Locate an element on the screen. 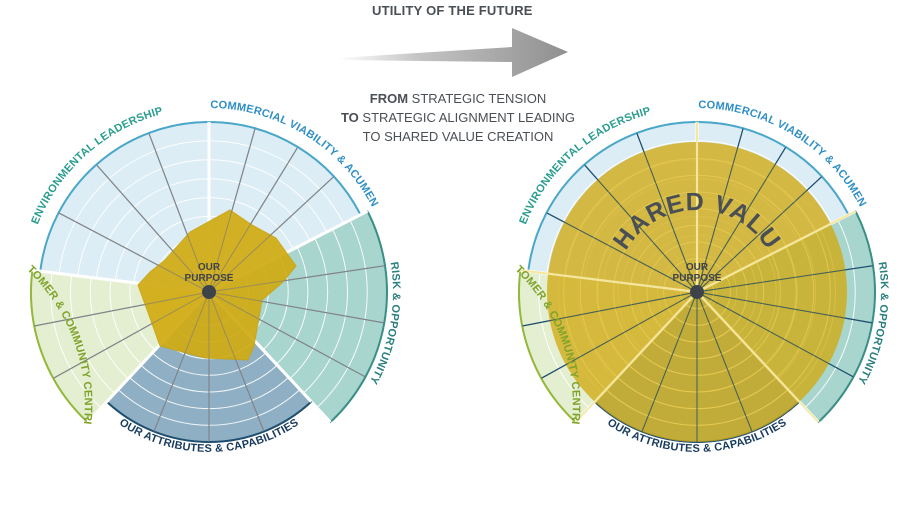  diagram-title: UTILITY OF THE FUTURE is located at coordinates (452, 10).